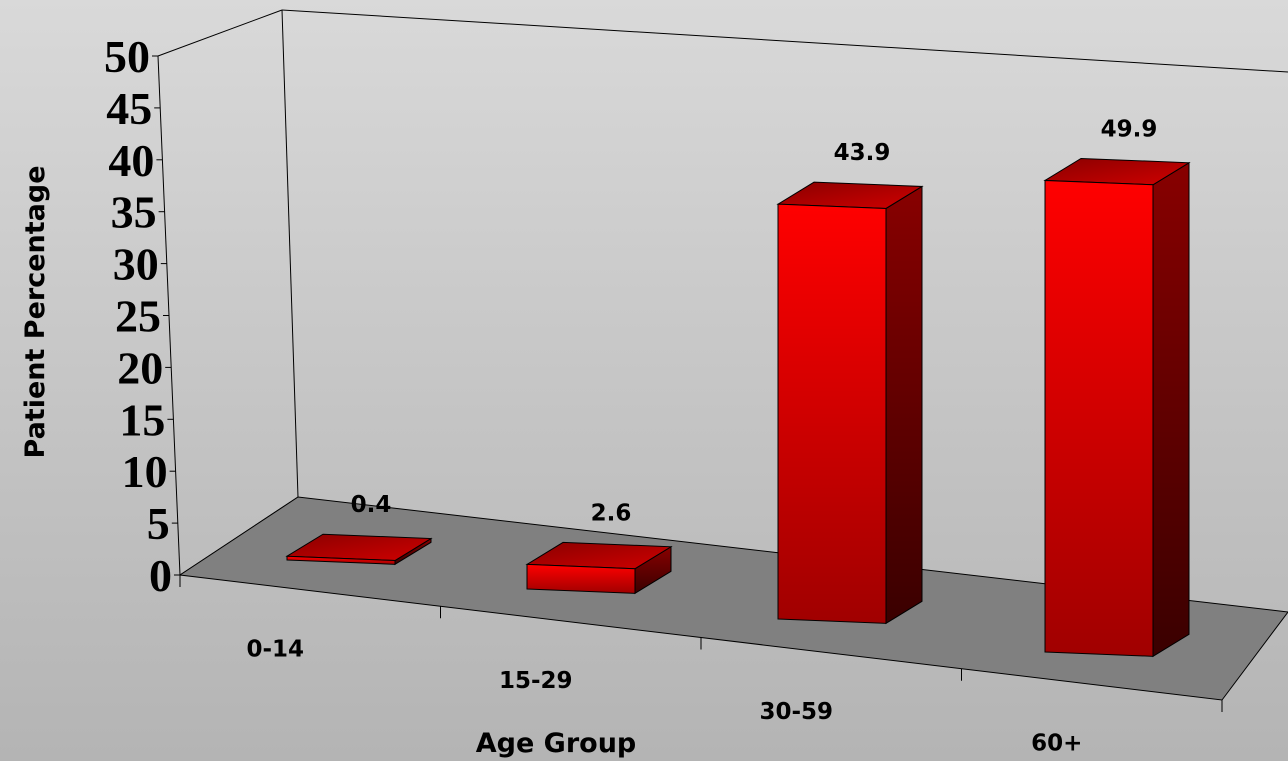 The image size is (1288, 761). What do you see at coordinates (35, 311) in the screenshot?
I see `y-axis-title: Patient Percentage` at bounding box center [35, 311].